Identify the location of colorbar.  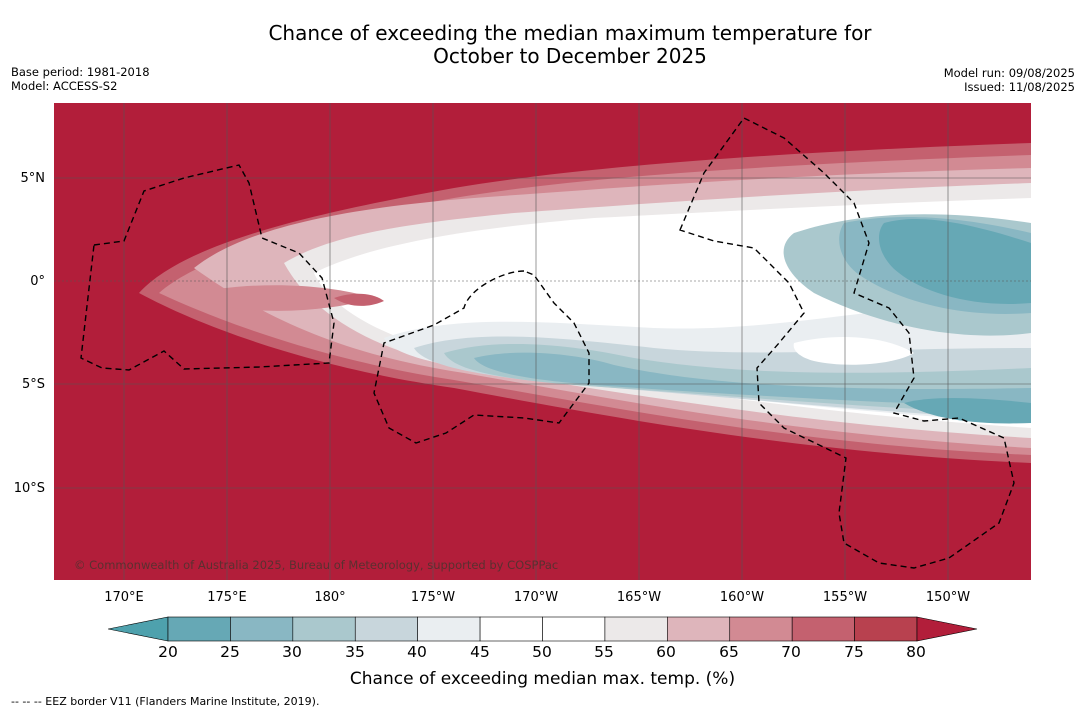
(543, 629).